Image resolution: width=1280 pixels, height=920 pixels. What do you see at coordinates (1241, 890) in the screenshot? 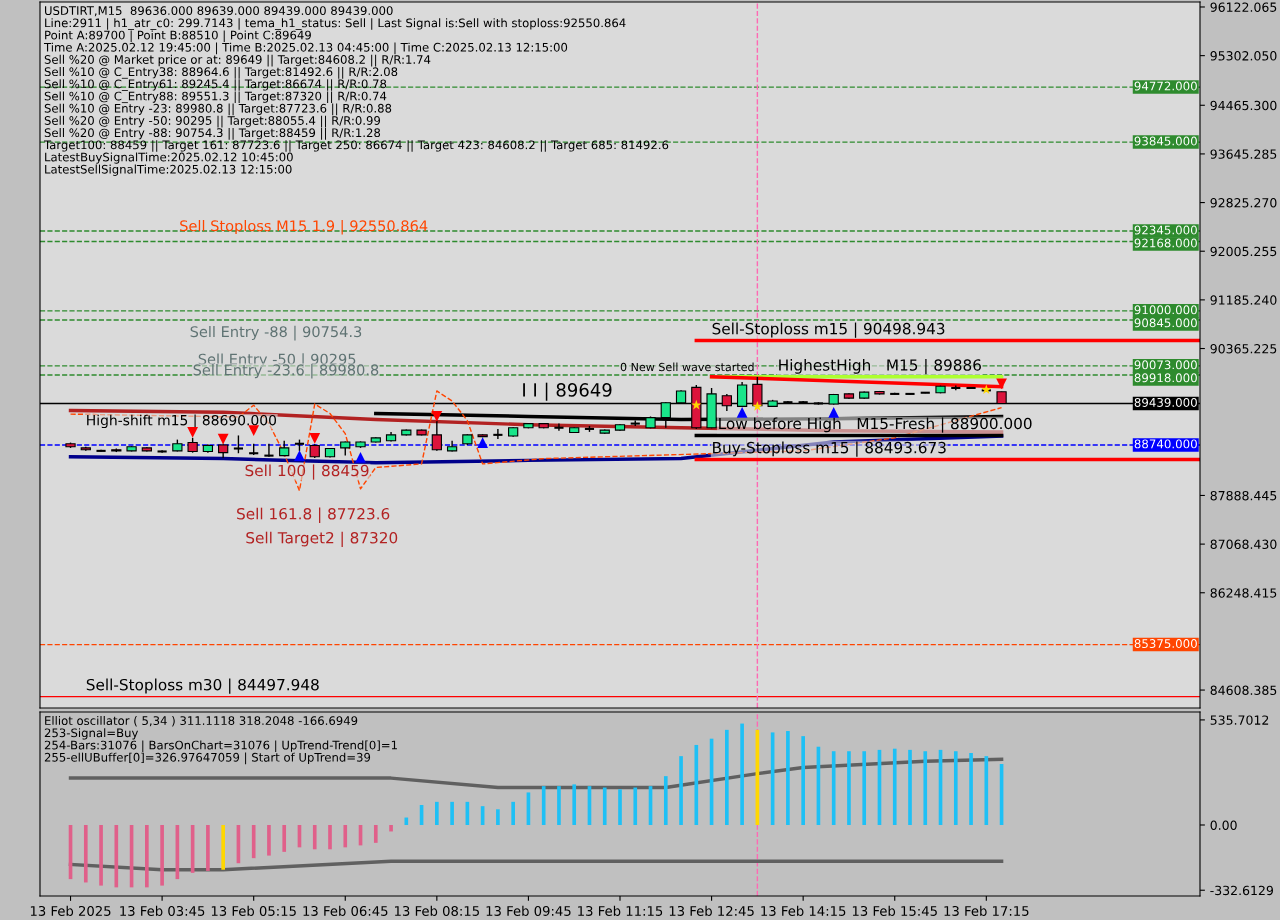
I see `y-tick-label: -332.6129` at bounding box center [1241, 890].